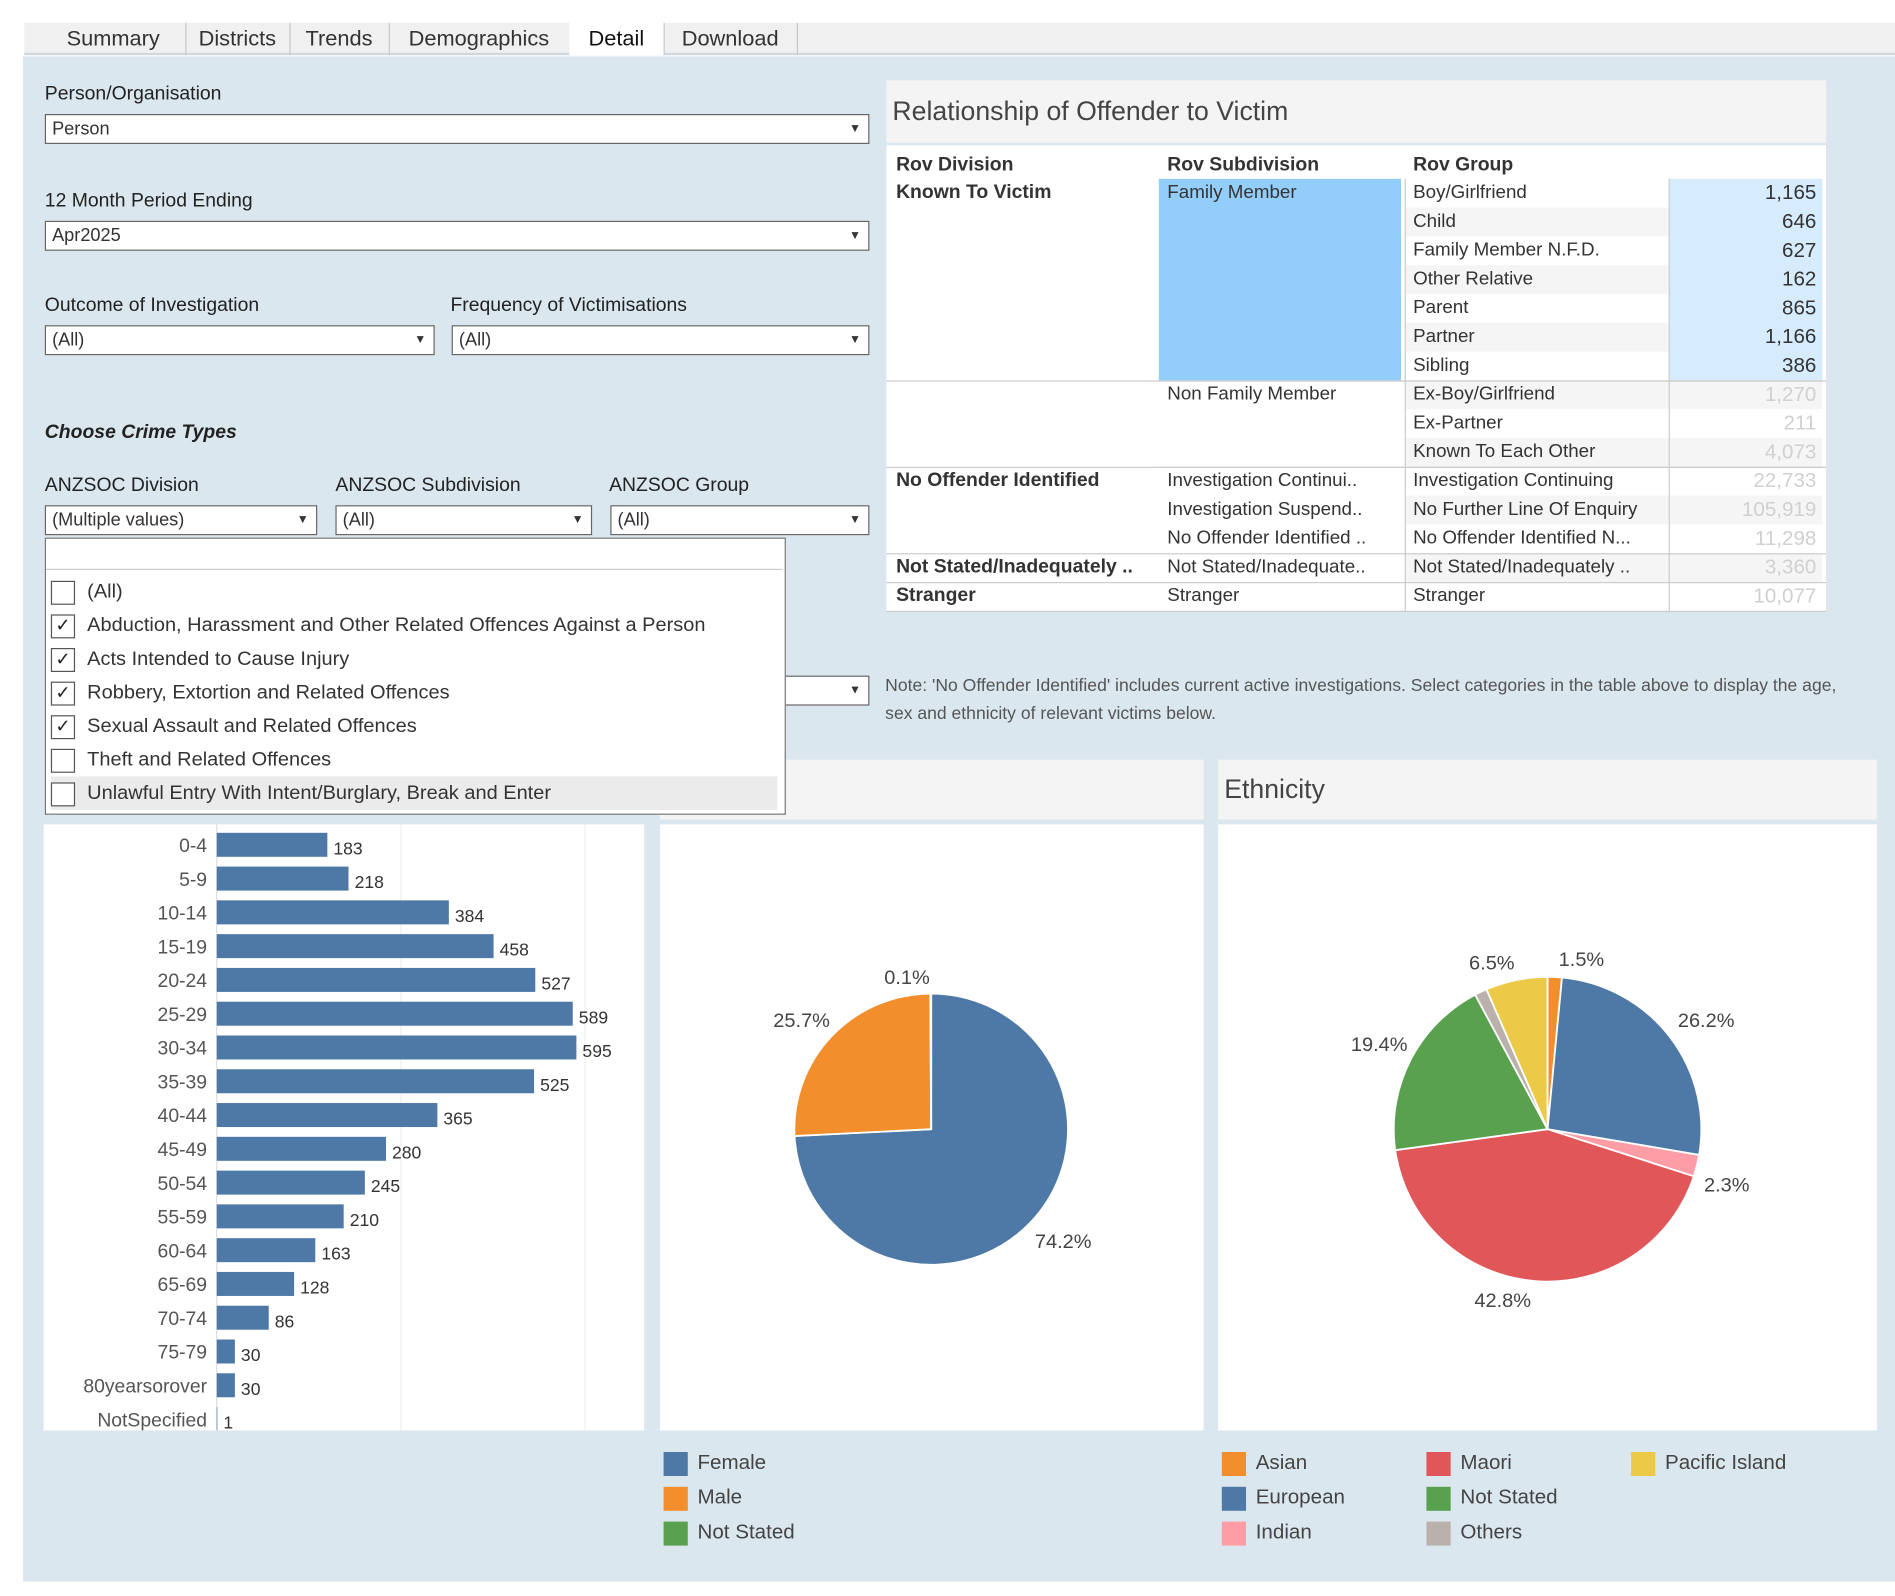  I want to click on rov-group-cell: Partner, so click(1444, 336).